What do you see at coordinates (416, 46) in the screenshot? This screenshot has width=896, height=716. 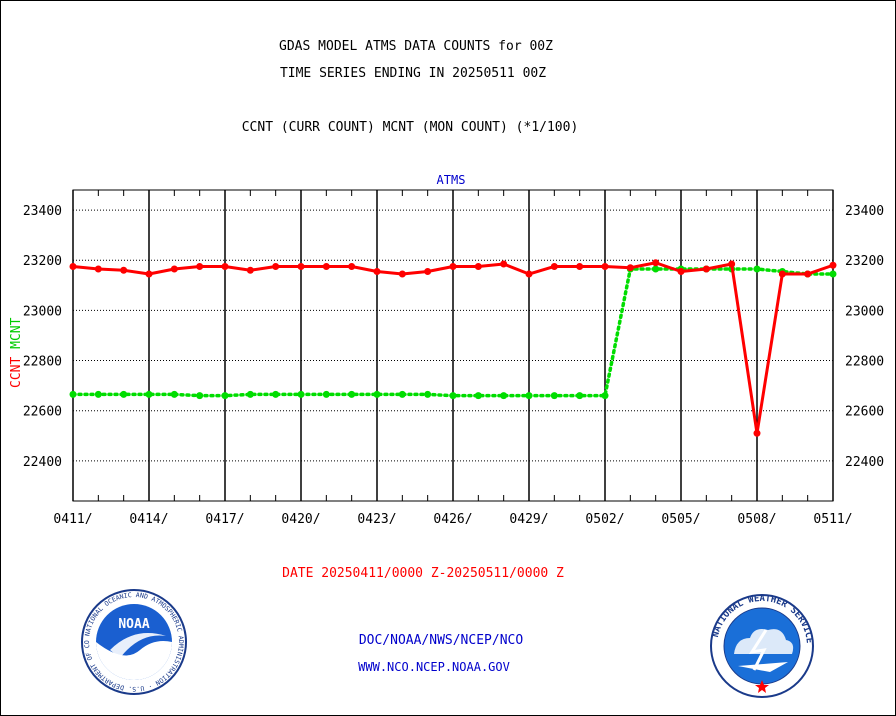 I see `chart-title-line1: GDAS MODEL ATMS DATA COUNTS for 00Z` at bounding box center [416, 46].